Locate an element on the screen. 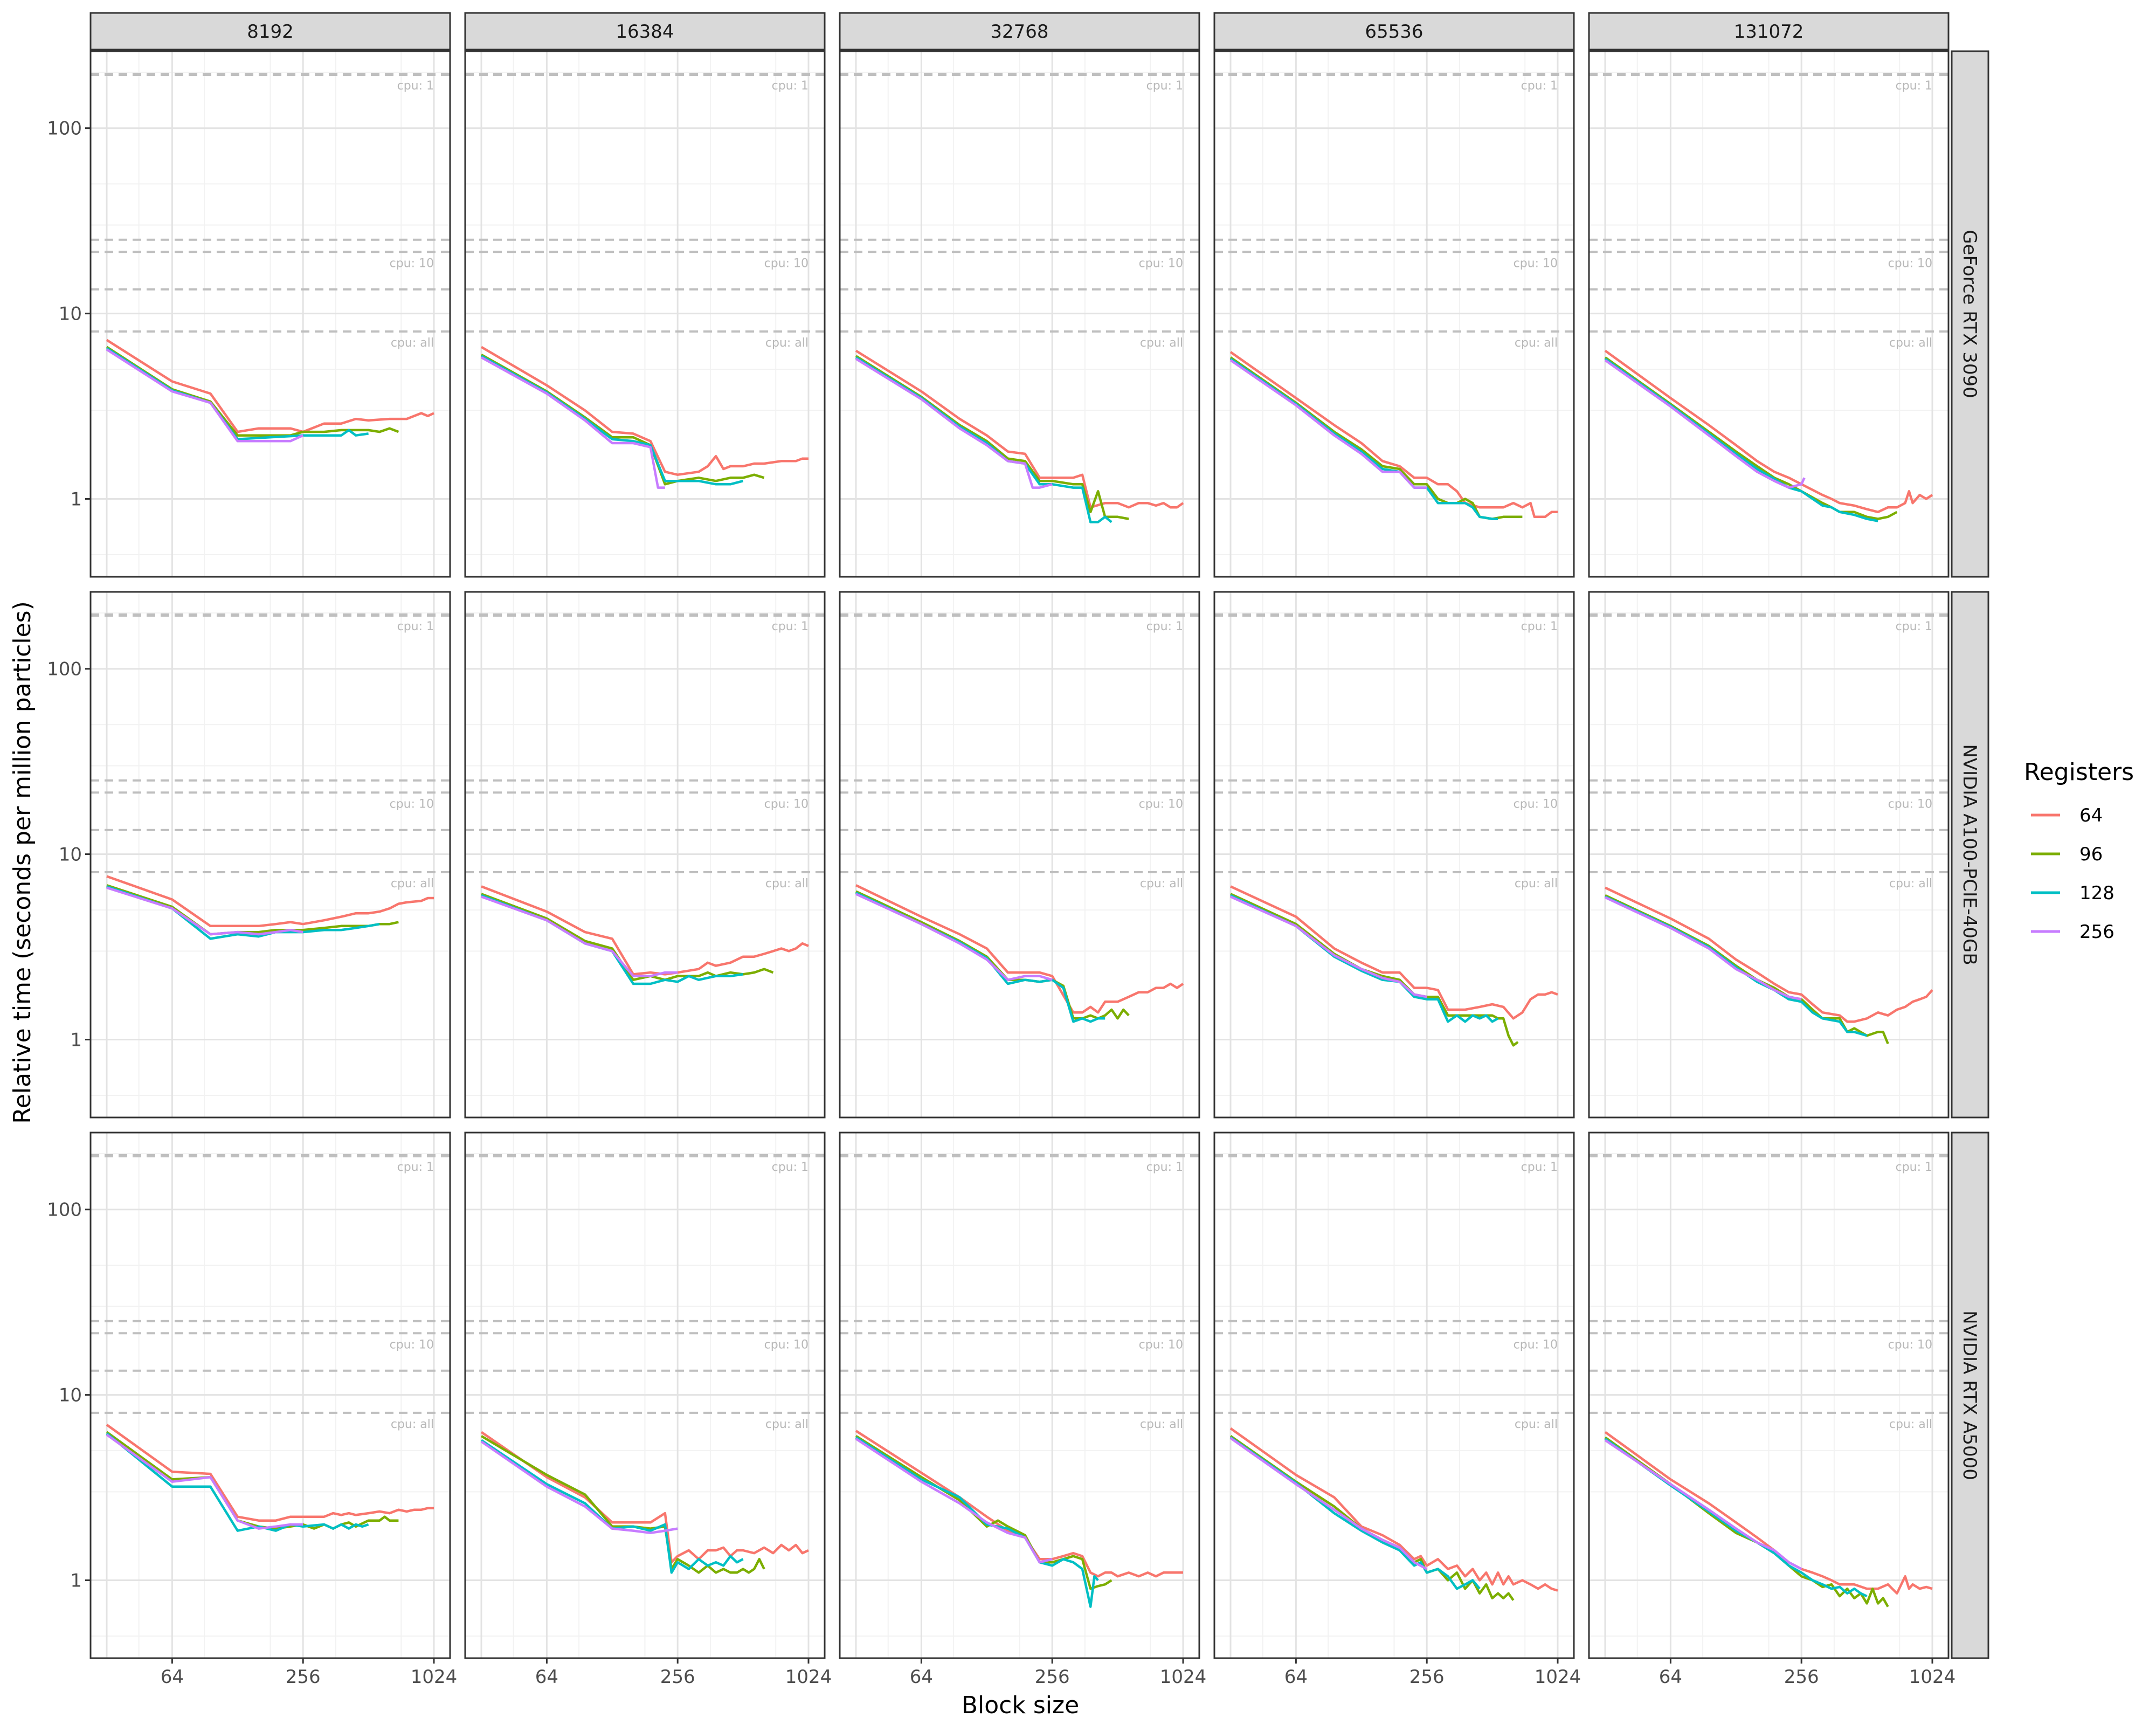 This screenshot has height=1725, width=2156. column-strips: 8192 16384 32768 65536 131072 is located at coordinates (1019, 32).